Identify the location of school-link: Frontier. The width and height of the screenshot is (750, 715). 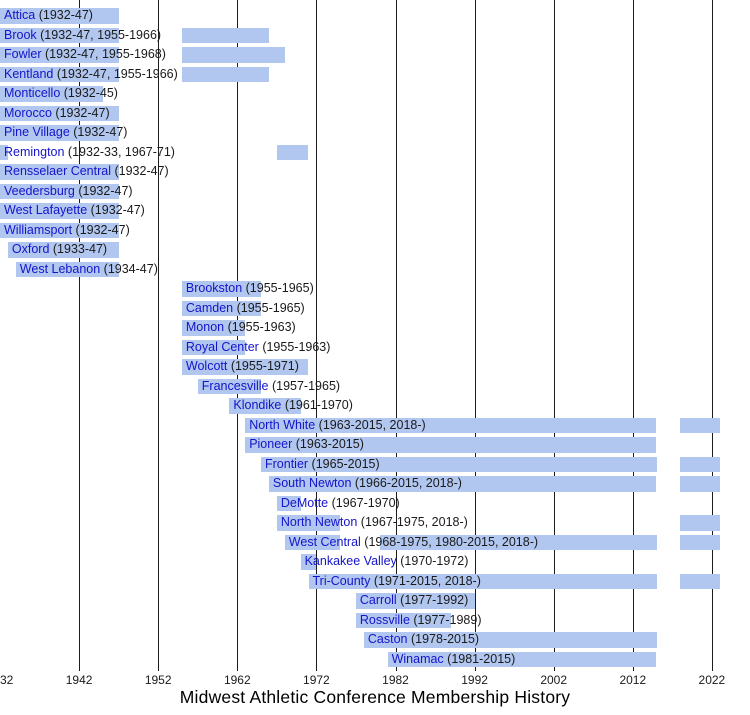
(287, 463).